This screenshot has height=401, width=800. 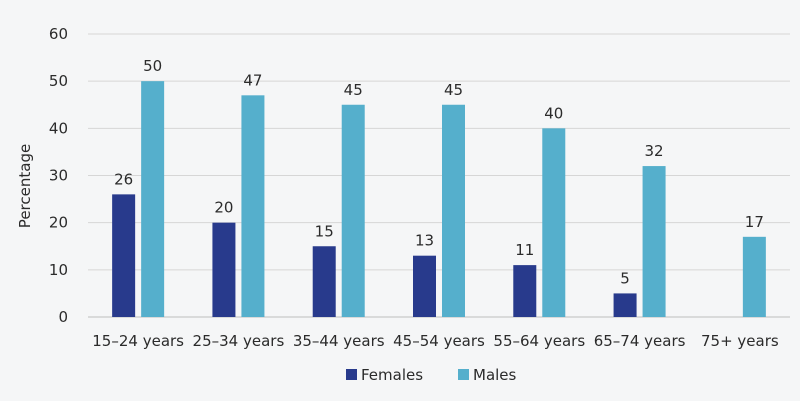 I want to click on data-label: 17, so click(x=754, y=222).